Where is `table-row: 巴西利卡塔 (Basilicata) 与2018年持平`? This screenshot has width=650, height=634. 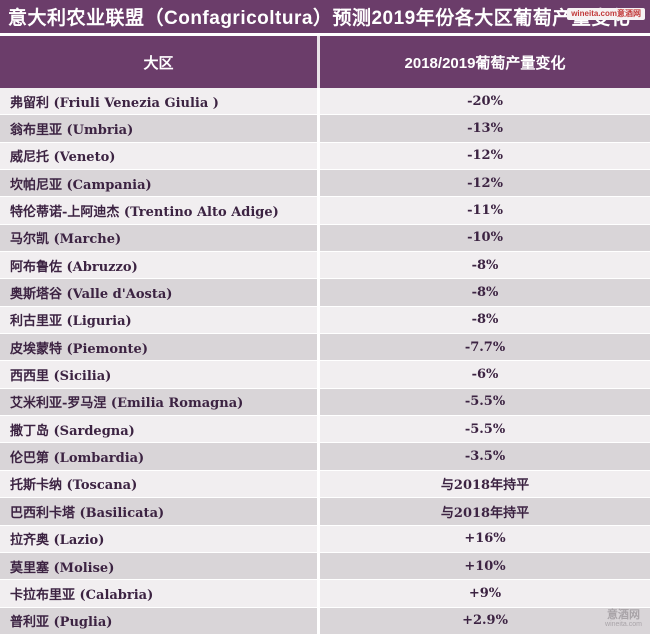 table-row: 巴西利卡塔 (Basilicata) 与2018年持平 is located at coordinates (325, 512).